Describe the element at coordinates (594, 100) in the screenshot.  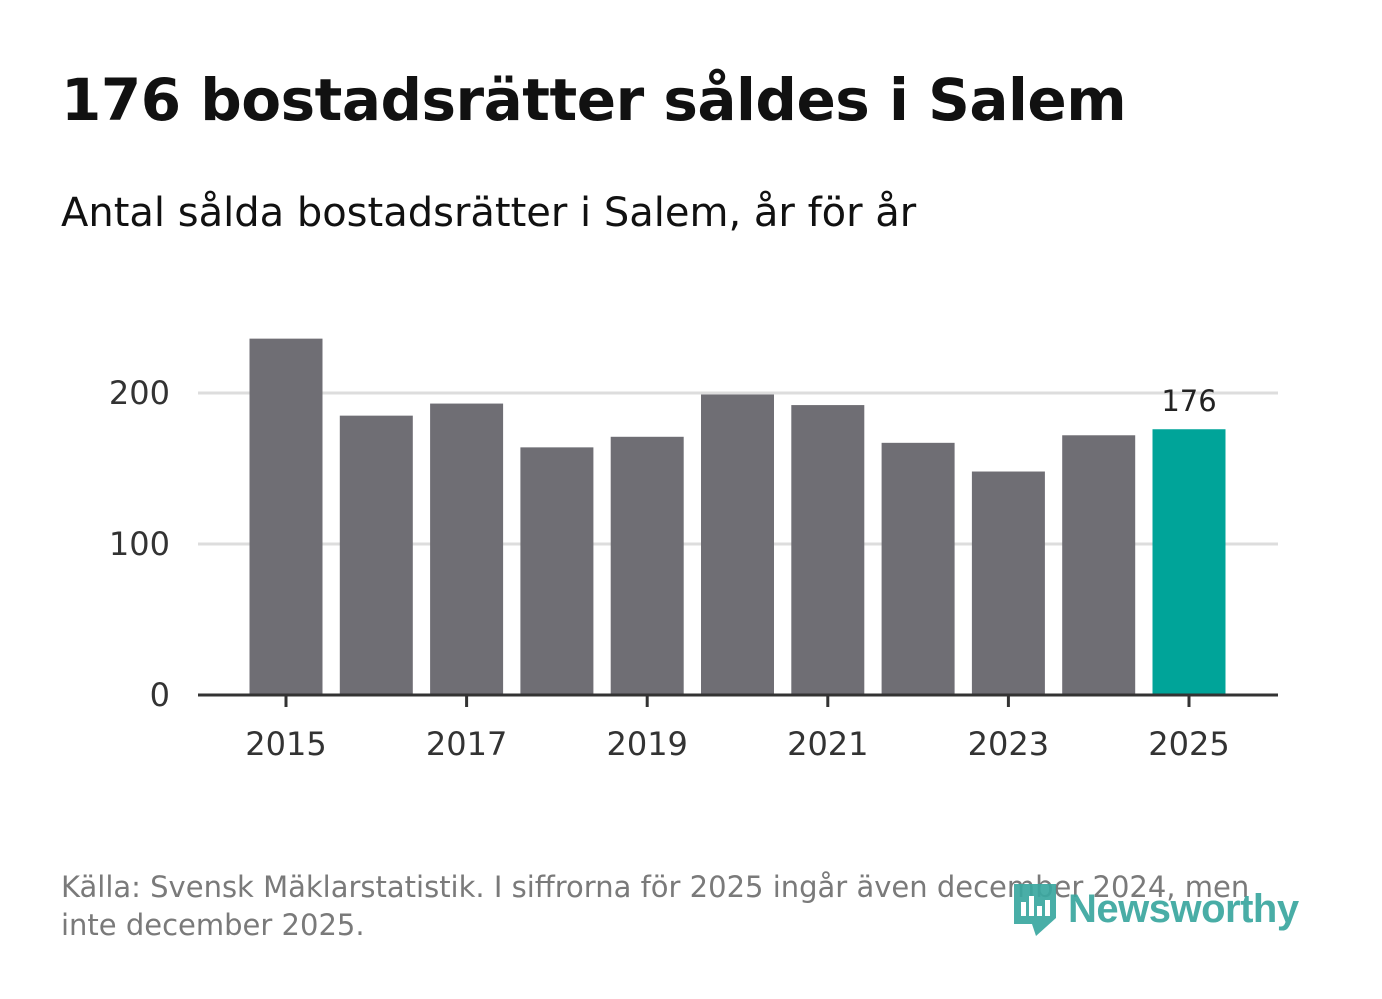
I see `chart-title: 176 bostadsrätter såldes i Salem` at that location.